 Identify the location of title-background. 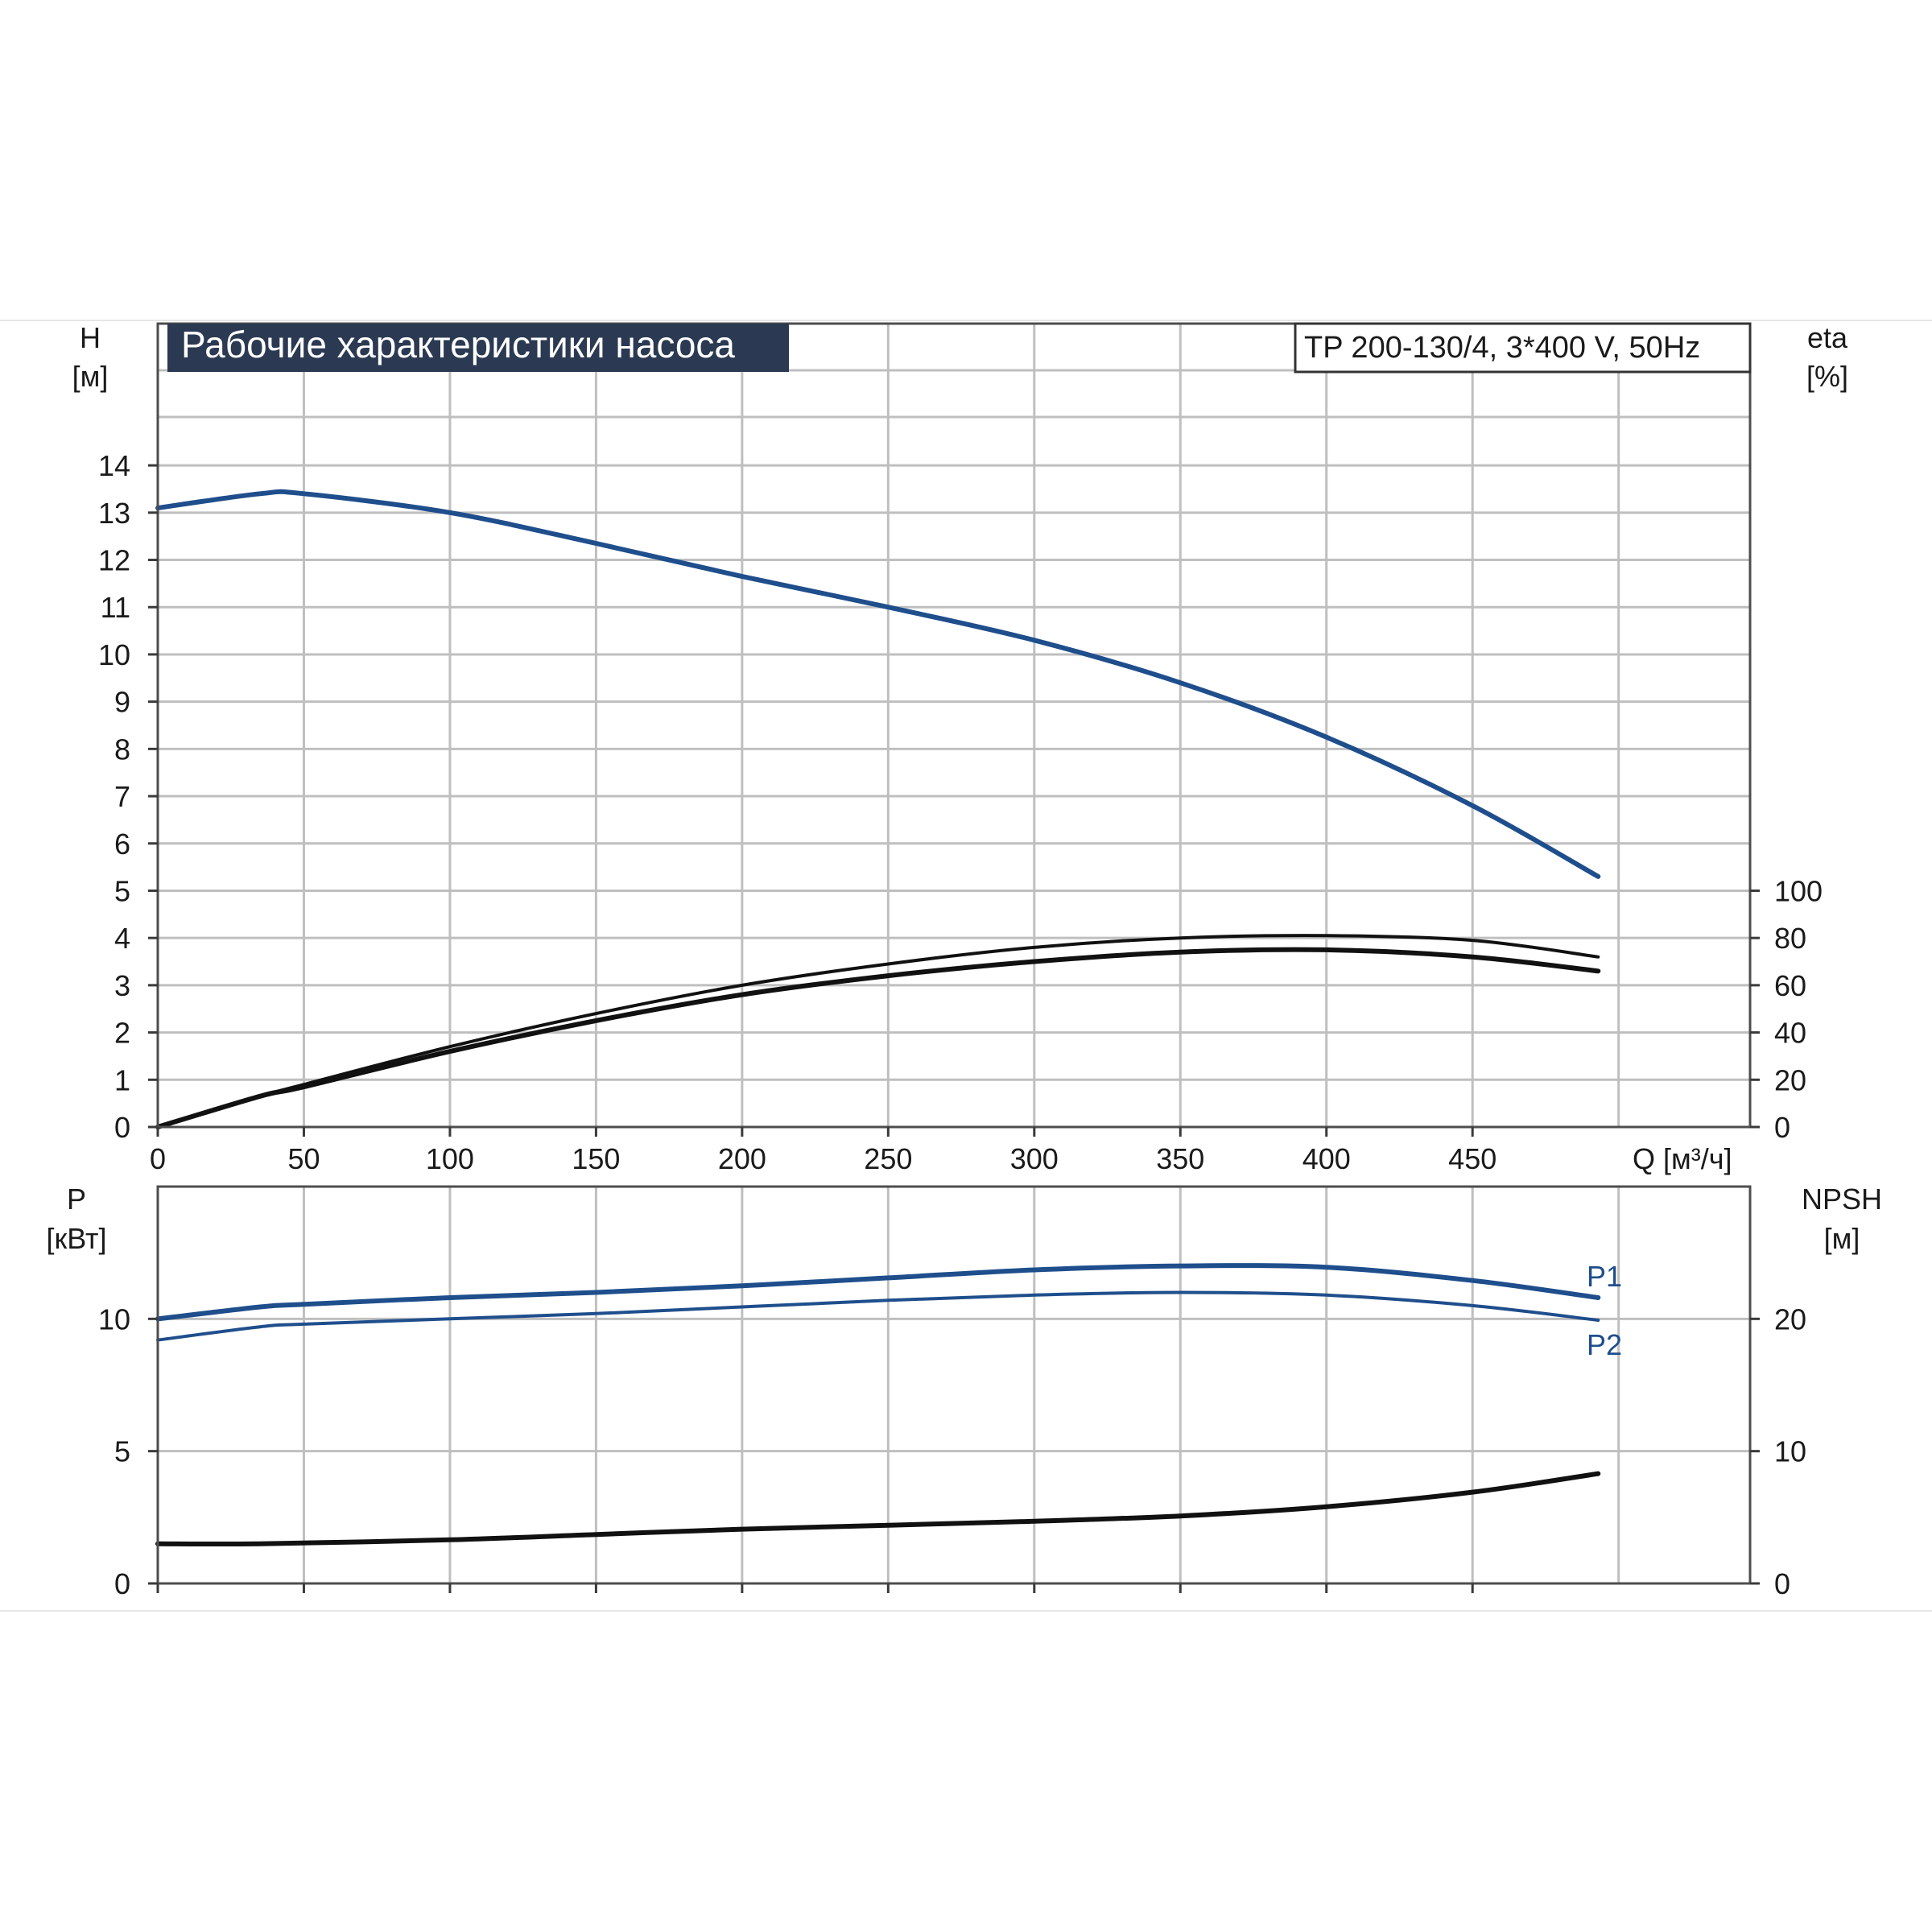
(478, 348).